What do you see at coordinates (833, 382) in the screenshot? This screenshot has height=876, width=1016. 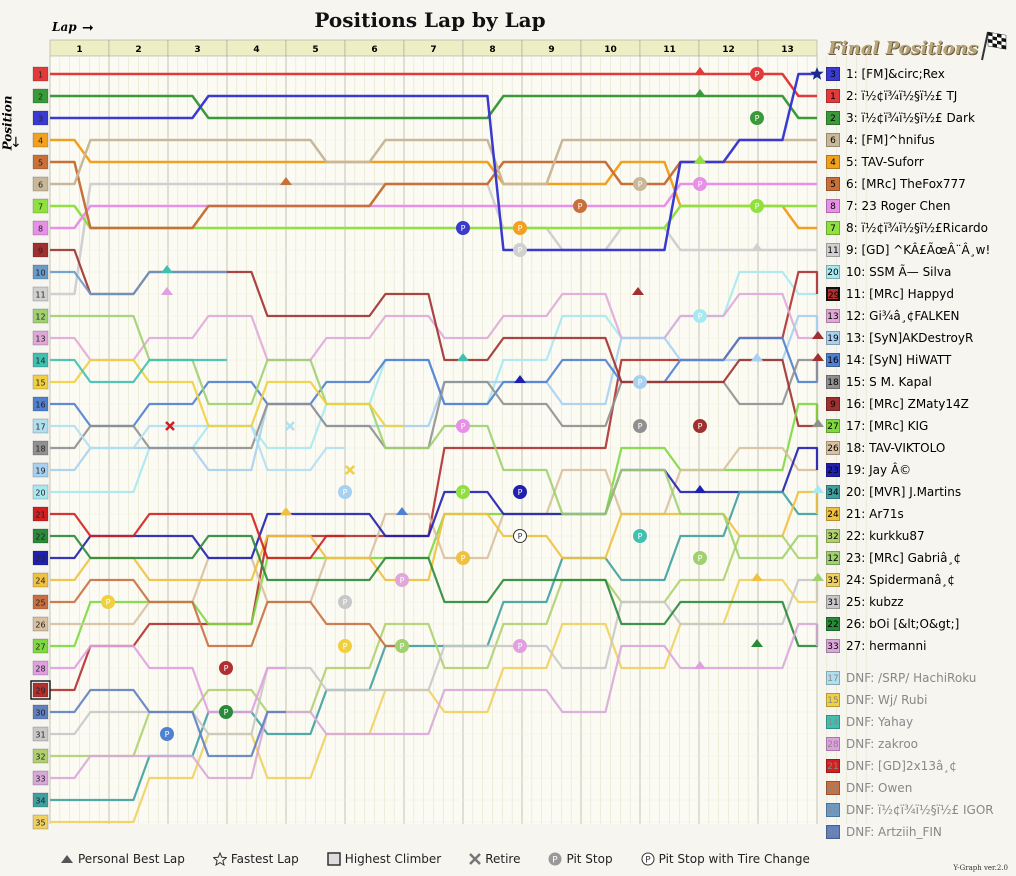 I see `start-position-box: 18` at bounding box center [833, 382].